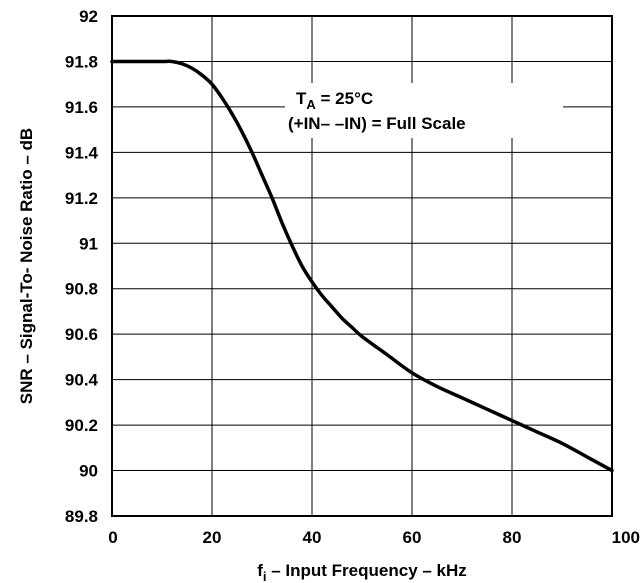 The height and width of the screenshot is (583, 640). Describe the element at coordinates (81, 198) in the screenshot. I see `y-tick-label: 91.2` at that location.